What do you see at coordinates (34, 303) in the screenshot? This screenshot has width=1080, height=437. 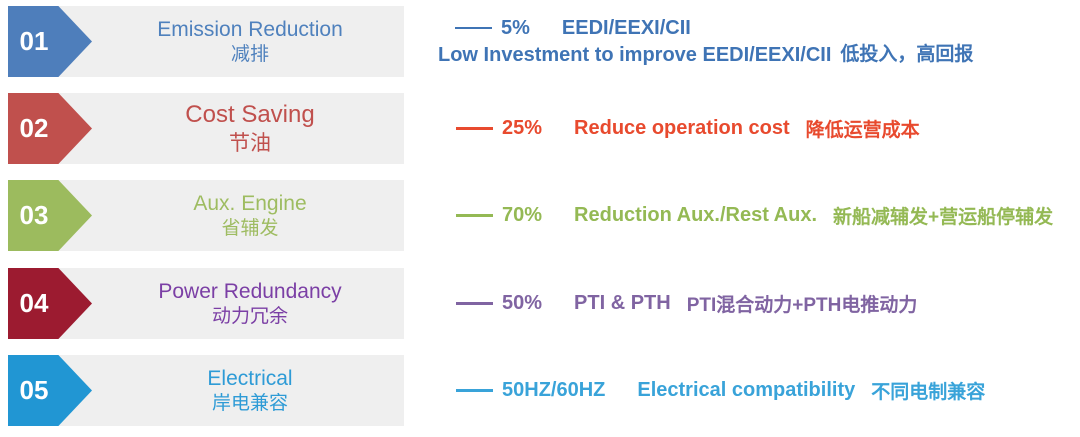 I see `step-number: 04` at bounding box center [34, 303].